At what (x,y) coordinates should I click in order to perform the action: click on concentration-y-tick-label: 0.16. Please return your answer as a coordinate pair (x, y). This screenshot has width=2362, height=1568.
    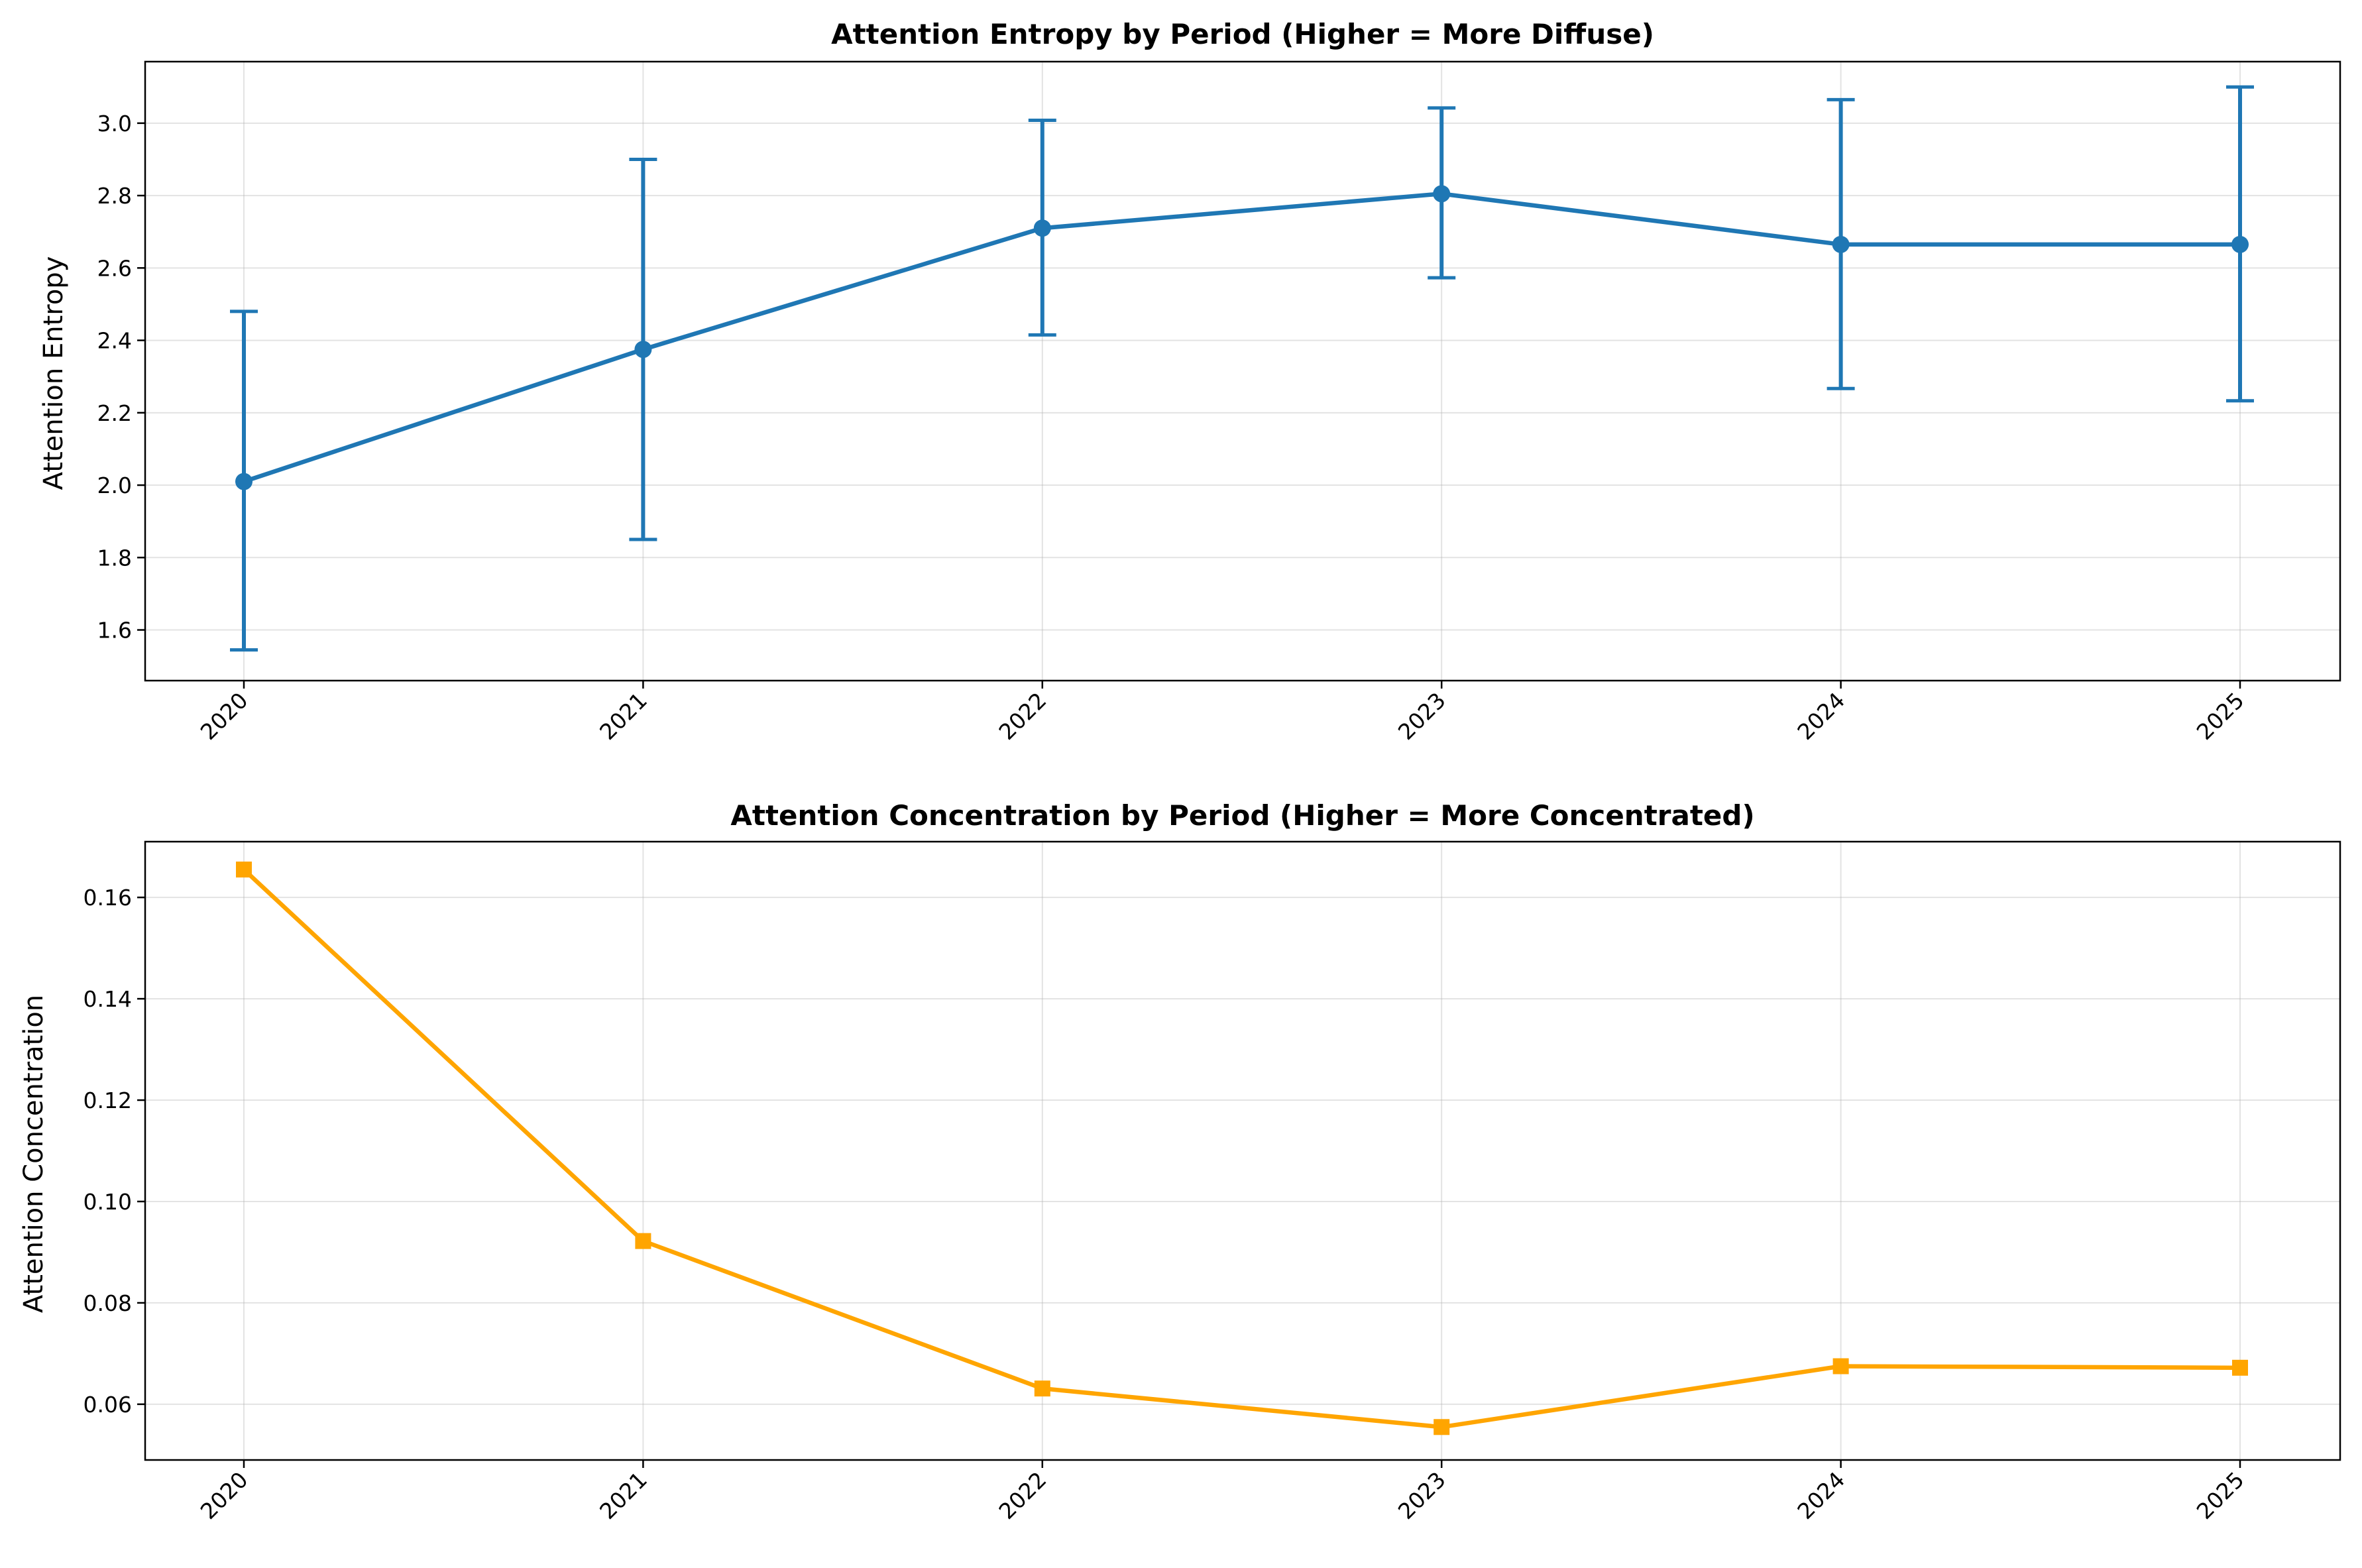
    Looking at the image, I should click on (108, 898).